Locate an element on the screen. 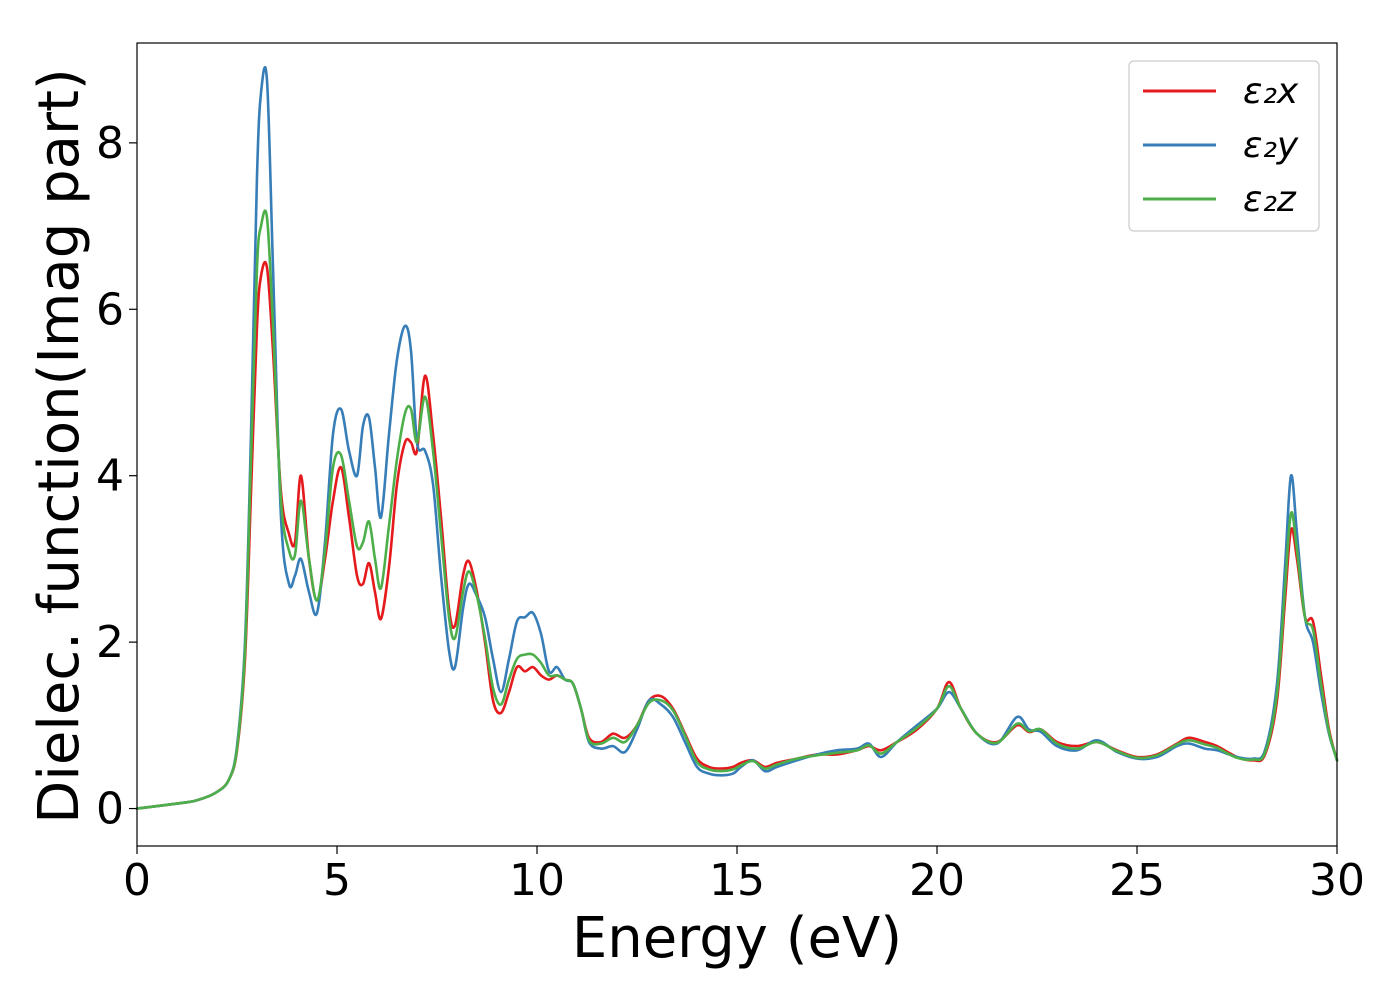 The width and height of the screenshot is (1400, 1000). y-tick-label: 8 is located at coordinates (110, 143).